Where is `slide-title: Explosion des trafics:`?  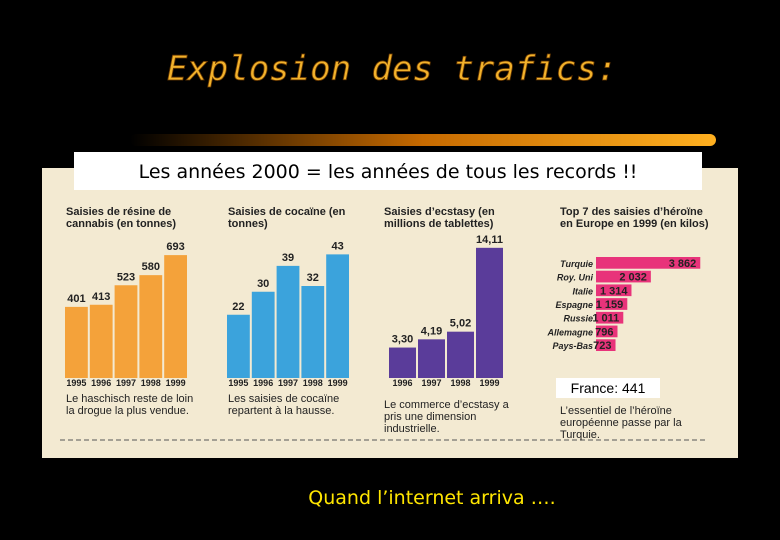 slide-title: Explosion des trafics: is located at coordinates (392, 69).